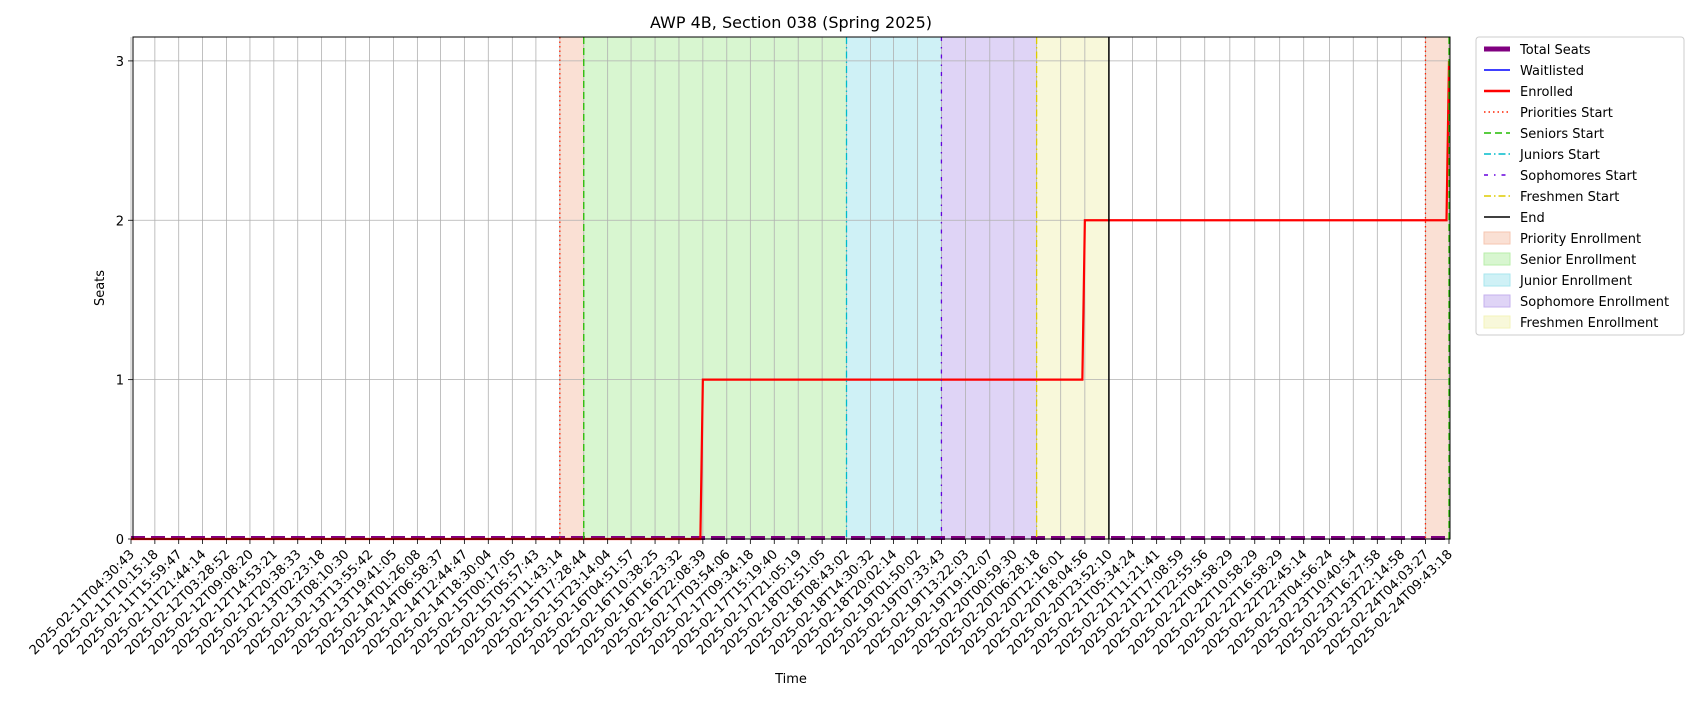  I want to click on x-axis-label: Time, so click(790, 679).